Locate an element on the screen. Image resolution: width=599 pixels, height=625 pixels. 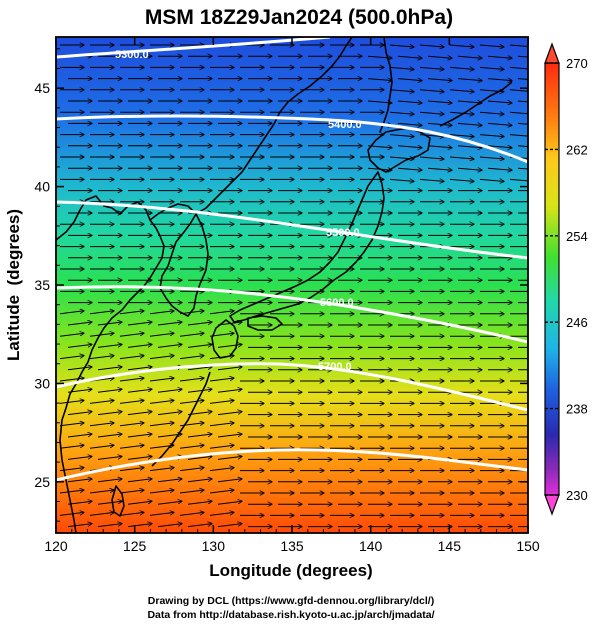
x-tick-label: 130 is located at coordinates (214, 546).